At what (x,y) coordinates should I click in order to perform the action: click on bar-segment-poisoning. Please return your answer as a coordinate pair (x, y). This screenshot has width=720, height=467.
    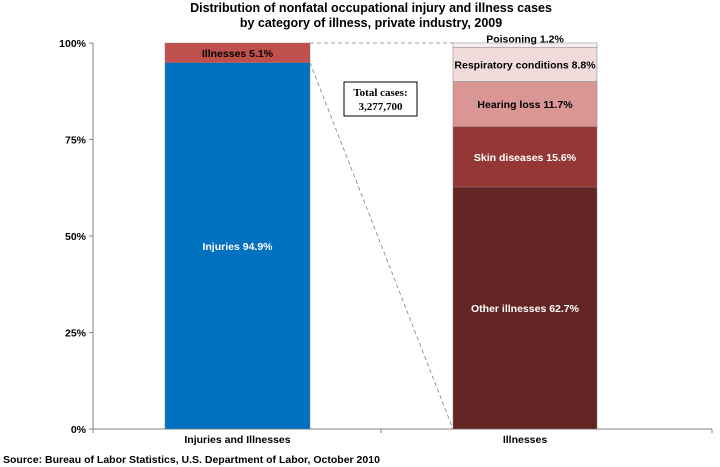
    Looking at the image, I should click on (525, 45).